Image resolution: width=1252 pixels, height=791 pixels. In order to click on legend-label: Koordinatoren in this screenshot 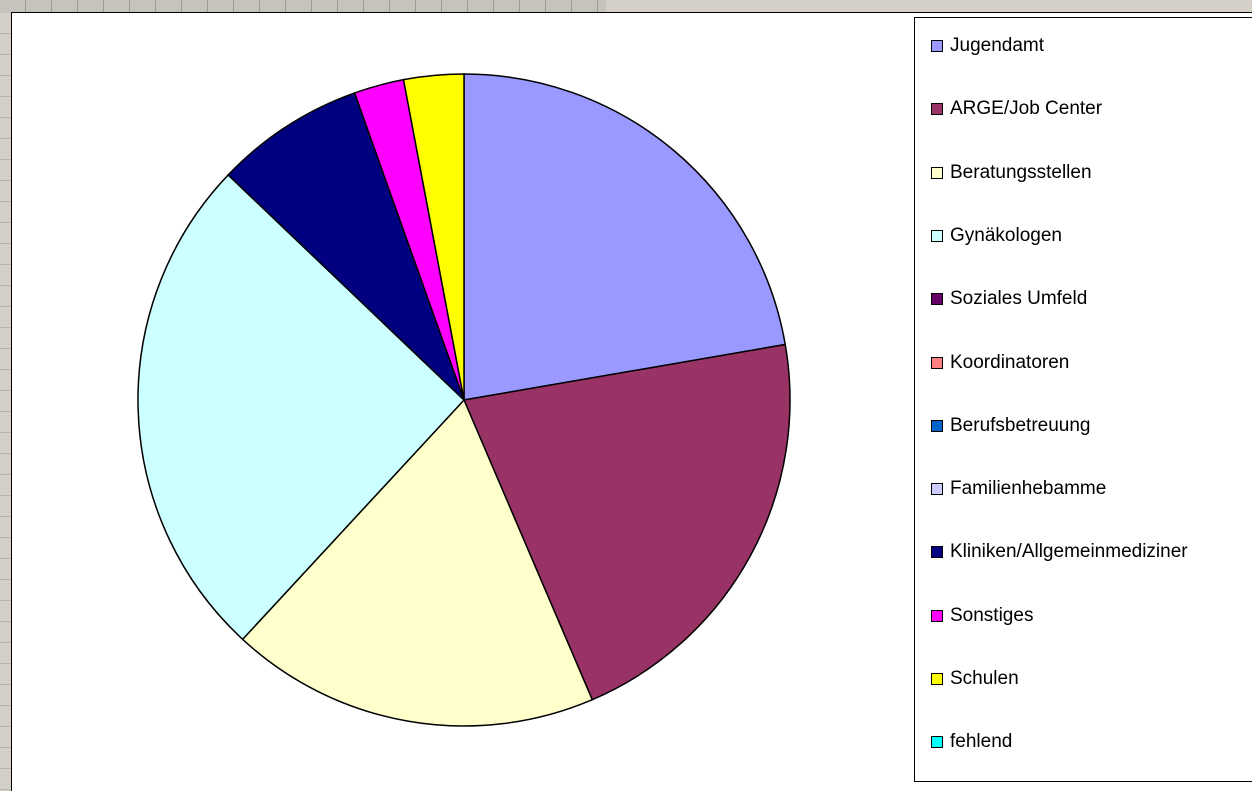, I will do `click(1010, 362)`.